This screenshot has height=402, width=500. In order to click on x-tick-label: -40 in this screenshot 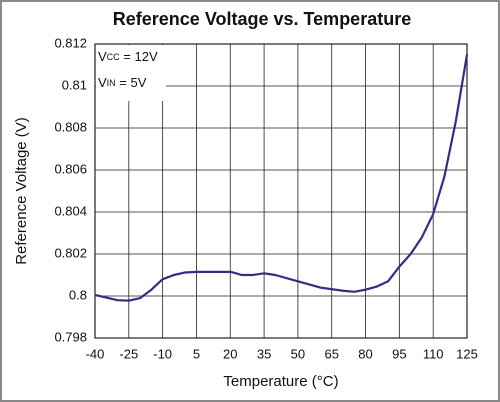, I will do `click(95, 353)`.